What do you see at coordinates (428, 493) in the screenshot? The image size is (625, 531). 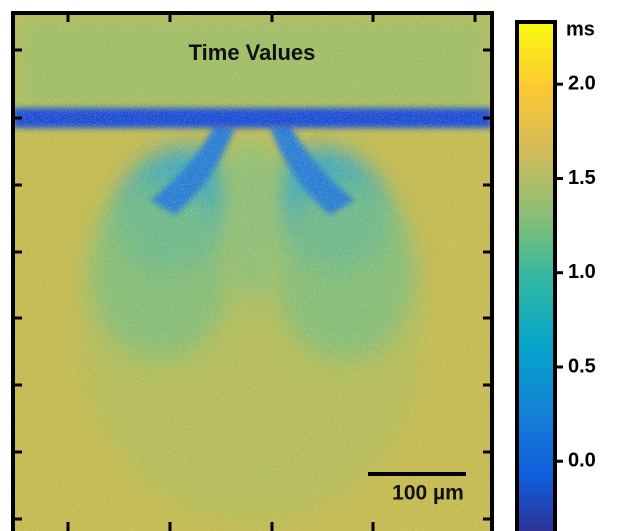 I see `scale-bar-label: 100 µm` at bounding box center [428, 493].